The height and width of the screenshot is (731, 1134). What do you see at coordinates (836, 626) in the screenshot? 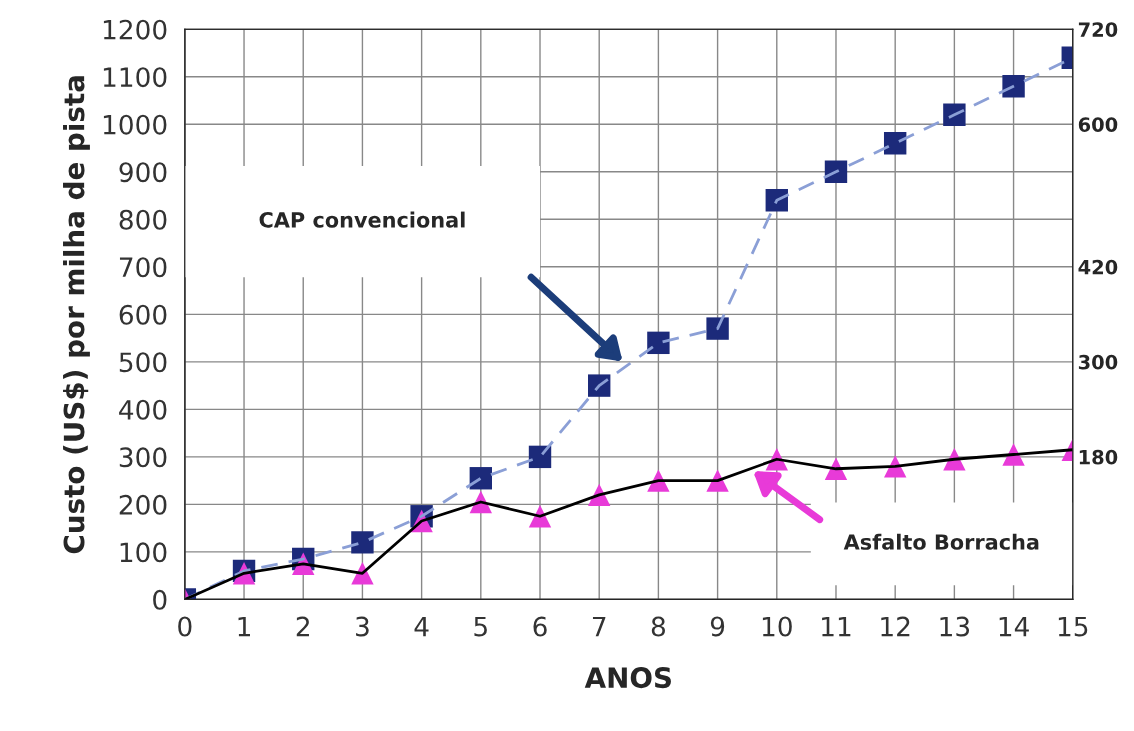
I see `x-tick-label: 11` at bounding box center [836, 626].